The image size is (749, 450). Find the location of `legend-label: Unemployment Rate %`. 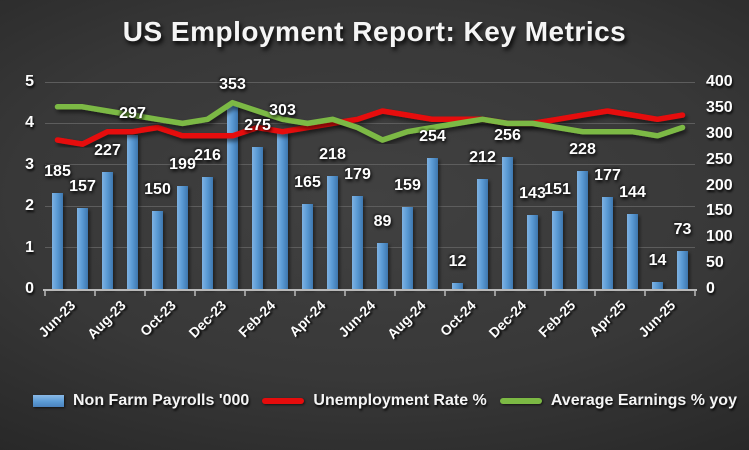

legend-label: Unemployment Rate % is located at coordinates (400, 400).